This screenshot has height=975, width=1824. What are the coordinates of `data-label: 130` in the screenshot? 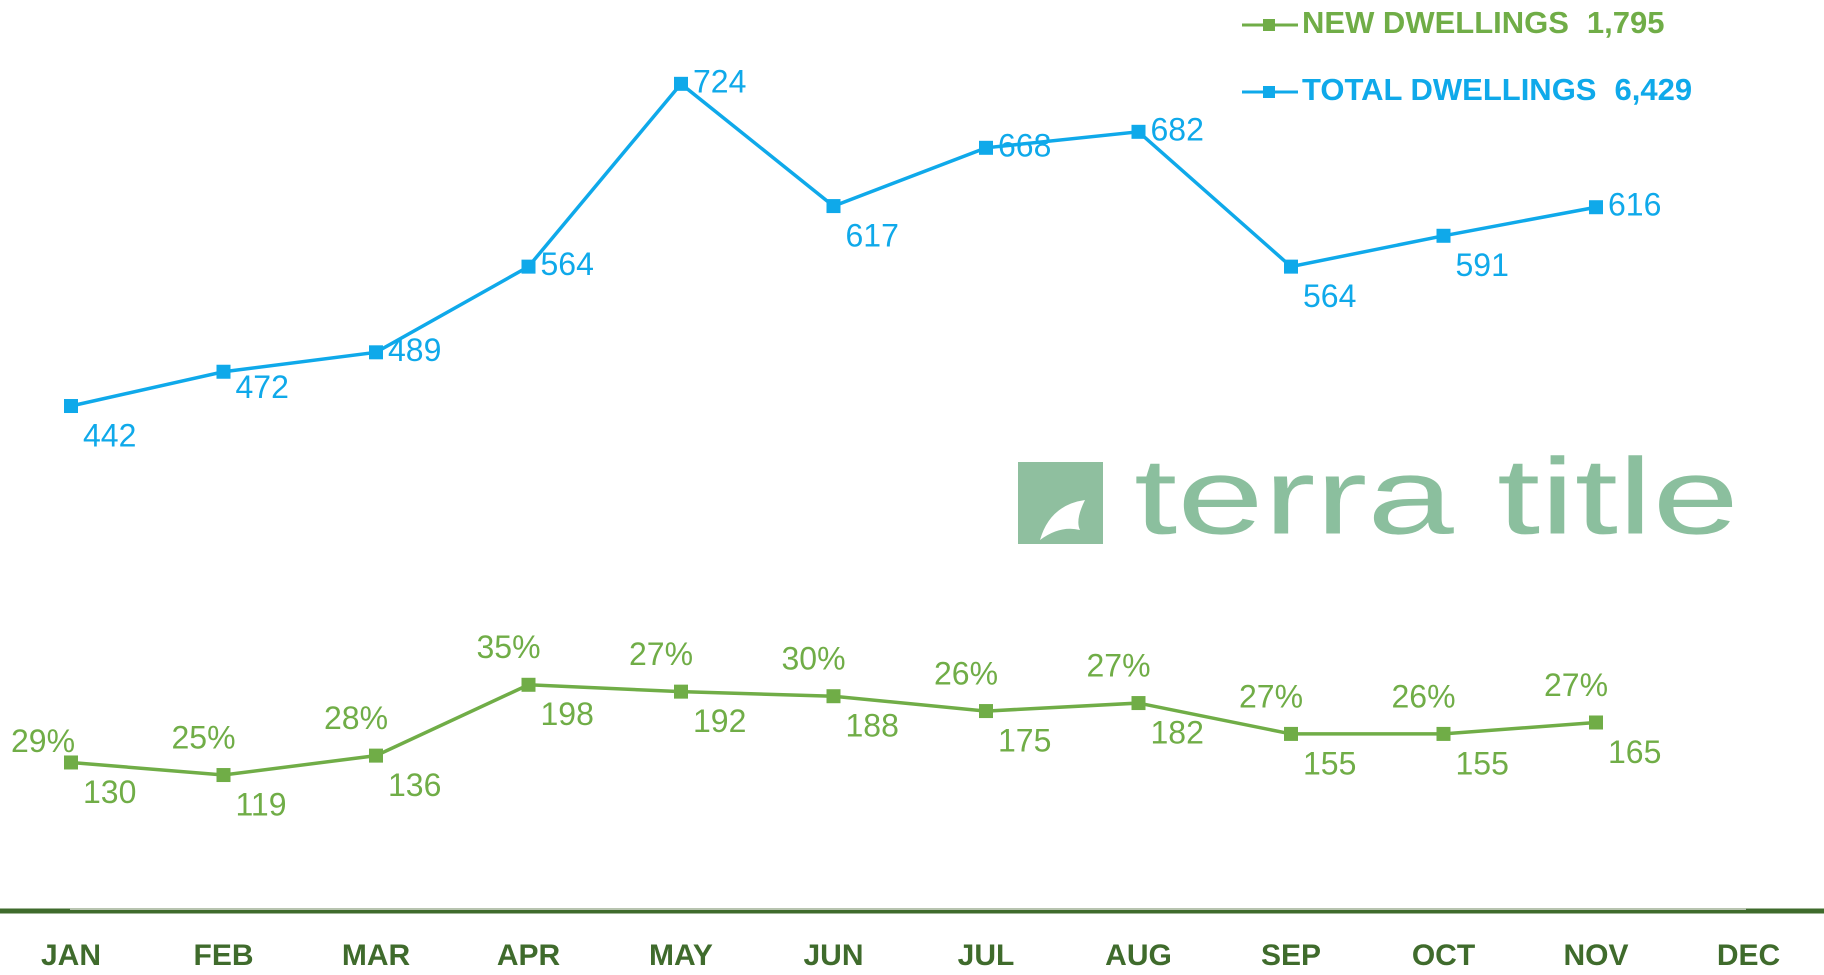 It's located at (109, 792).